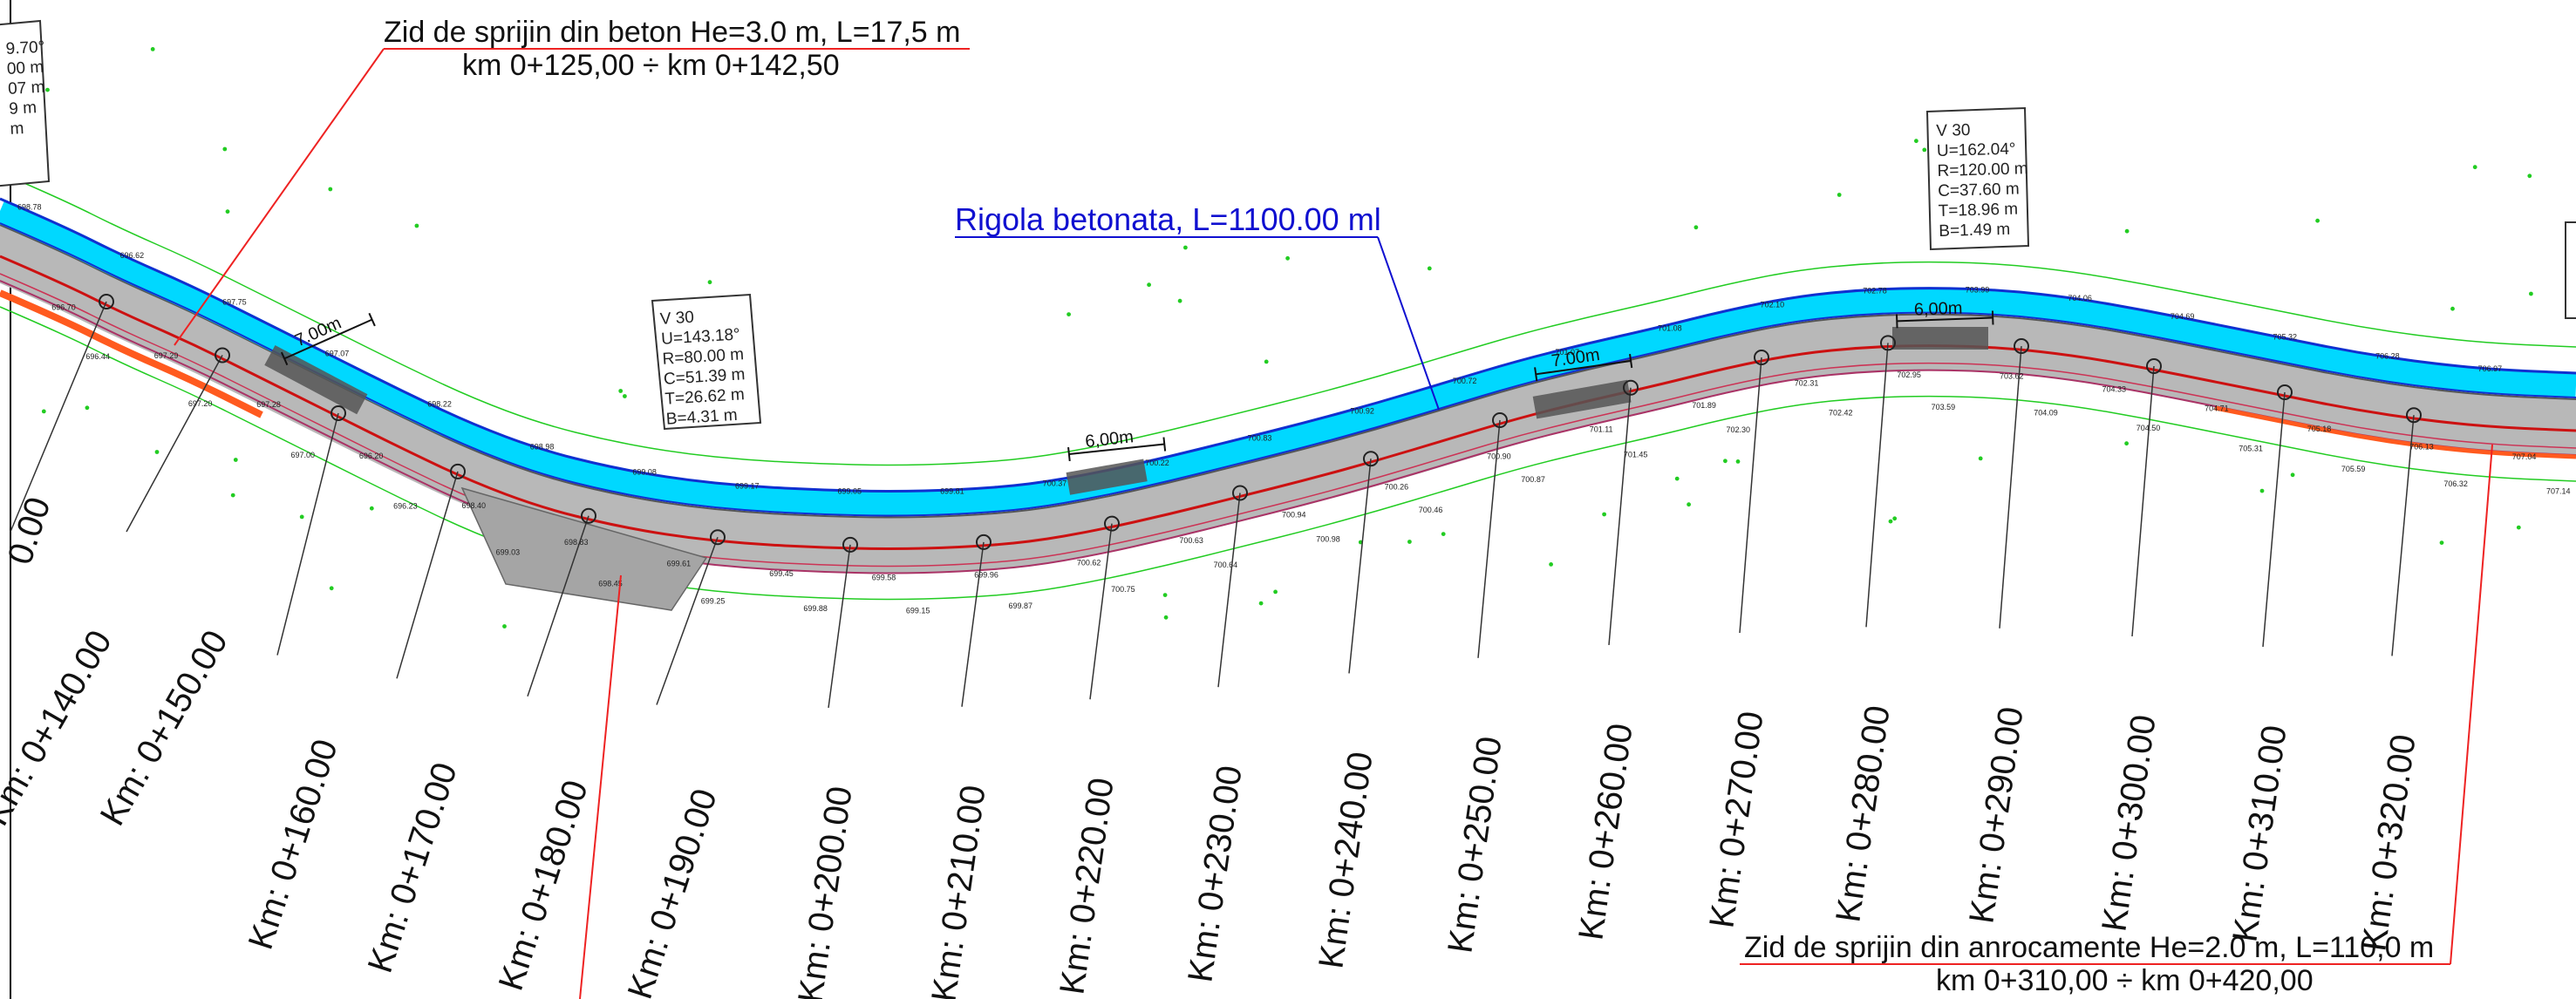 Image resolution: width=2576 pixels, height=999 pixels. Describe the element at coordinates (1431, 510) in the screenshot. I see `elevation-label: 700.46` at that location.